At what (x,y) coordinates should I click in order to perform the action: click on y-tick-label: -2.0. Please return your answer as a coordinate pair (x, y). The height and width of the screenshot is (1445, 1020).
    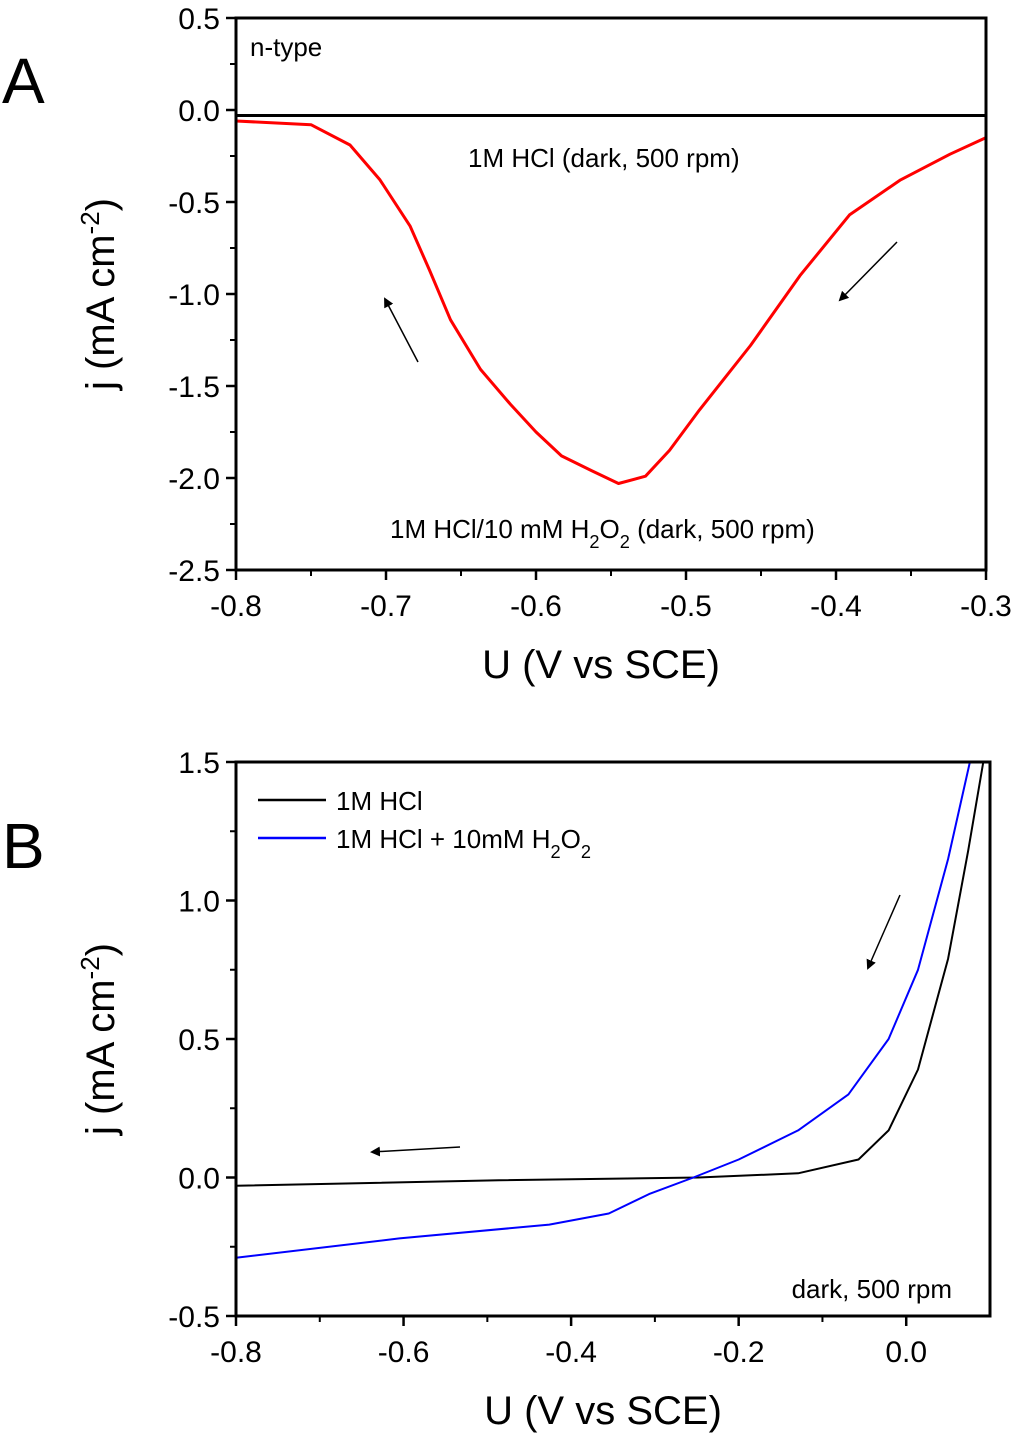
    Looking at the image, I should click on (194, 479).